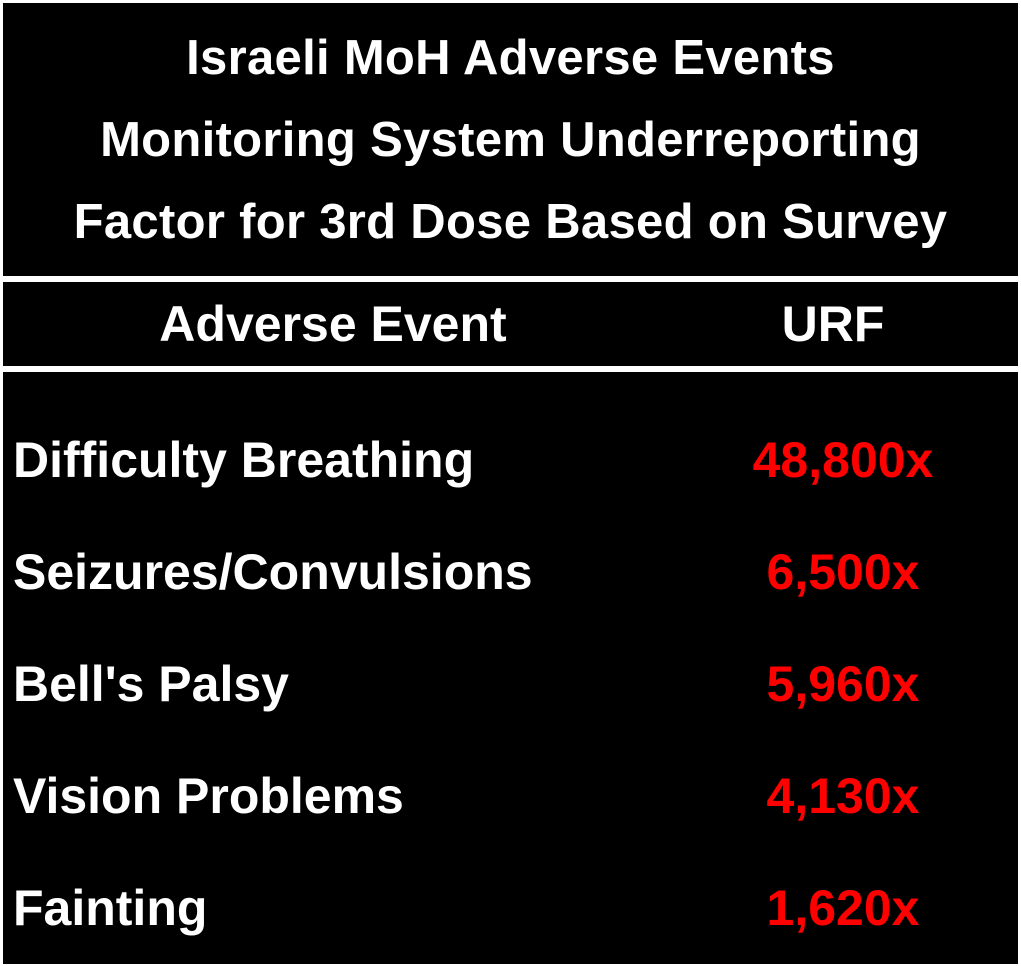 The image size is (1021, 966). What do you see at coordinates (510, 908) in the screenshot?
I see `table-row: Fainting 1,620x` at bounding box center [510, 908].